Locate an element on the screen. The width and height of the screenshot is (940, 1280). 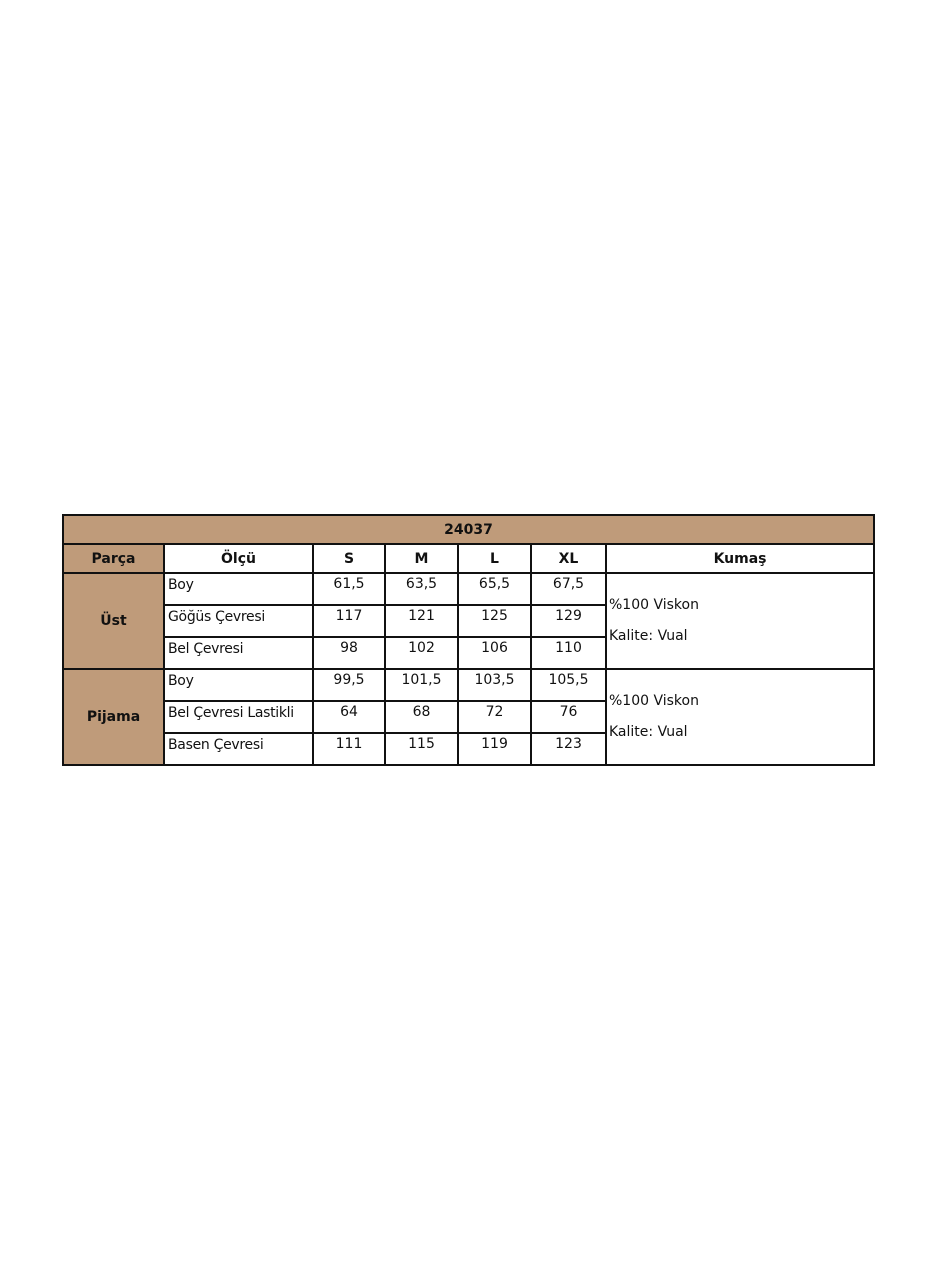
header-fabric: Kumaş is located at coordinates (740, 558).